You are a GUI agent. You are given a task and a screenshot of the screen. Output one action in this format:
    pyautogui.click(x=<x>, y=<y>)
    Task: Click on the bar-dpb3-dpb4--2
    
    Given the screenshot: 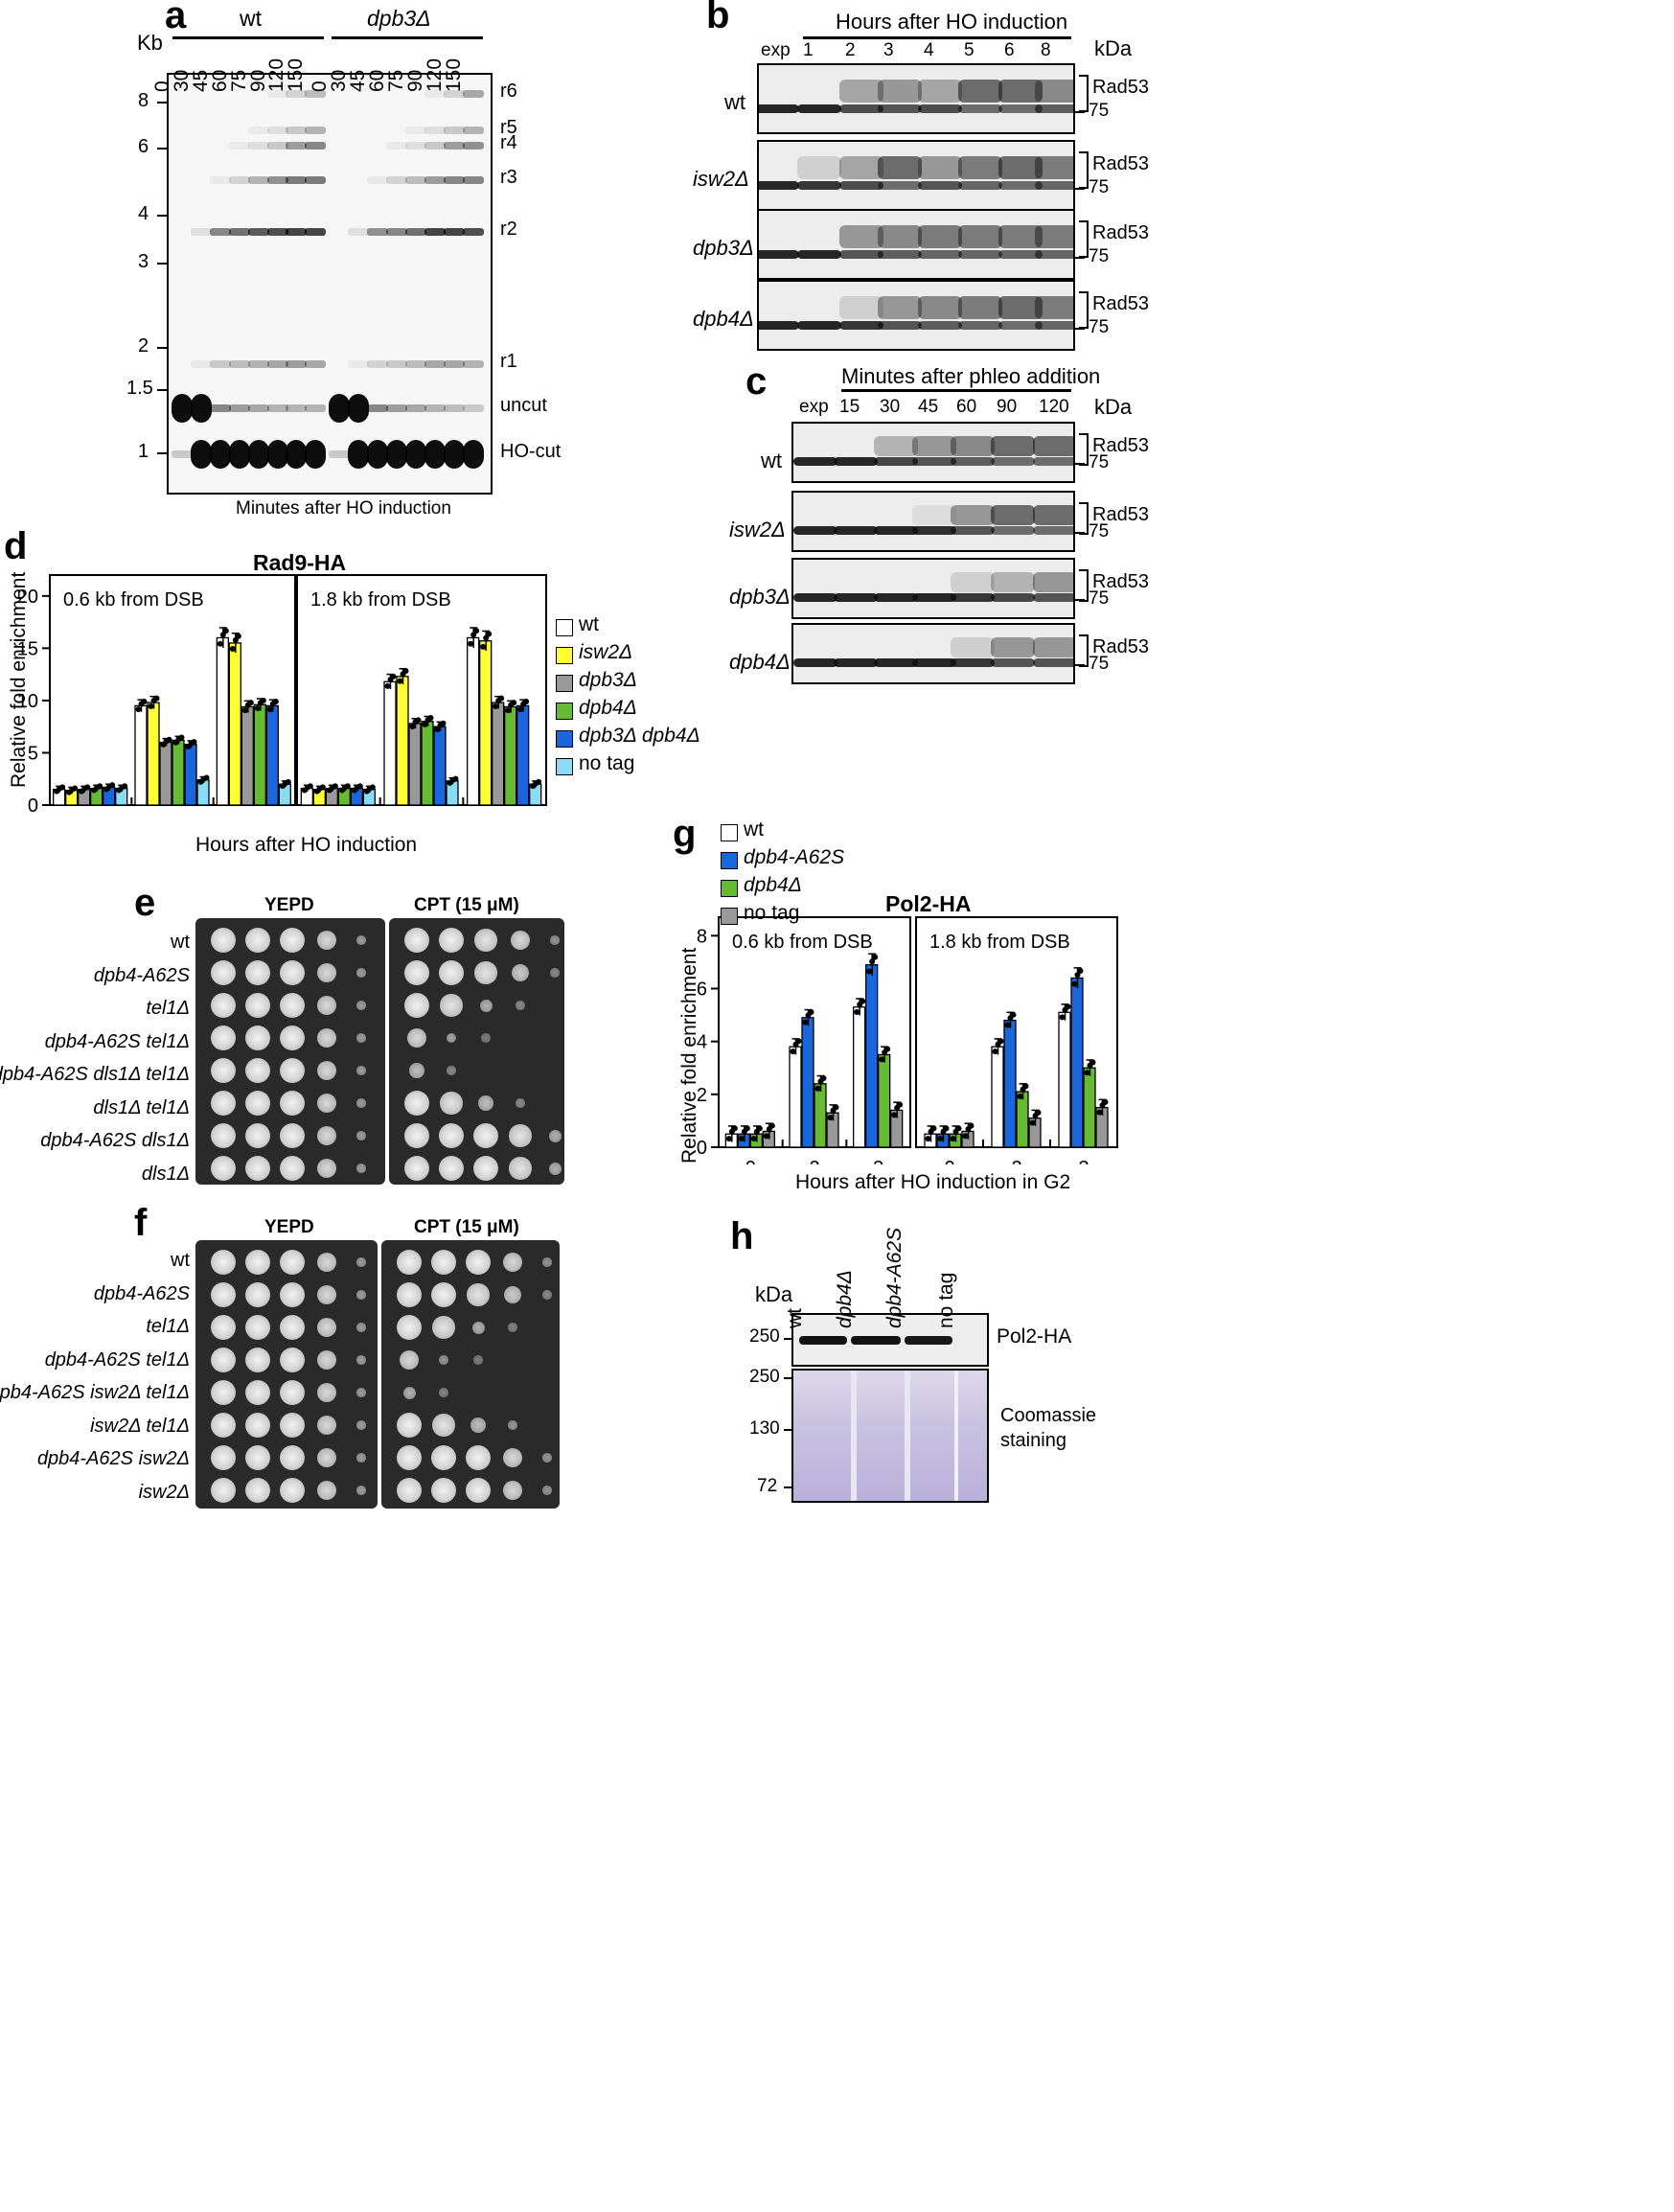 What is the action you would take?
    pyautogui.click(x=440, y=766)
    